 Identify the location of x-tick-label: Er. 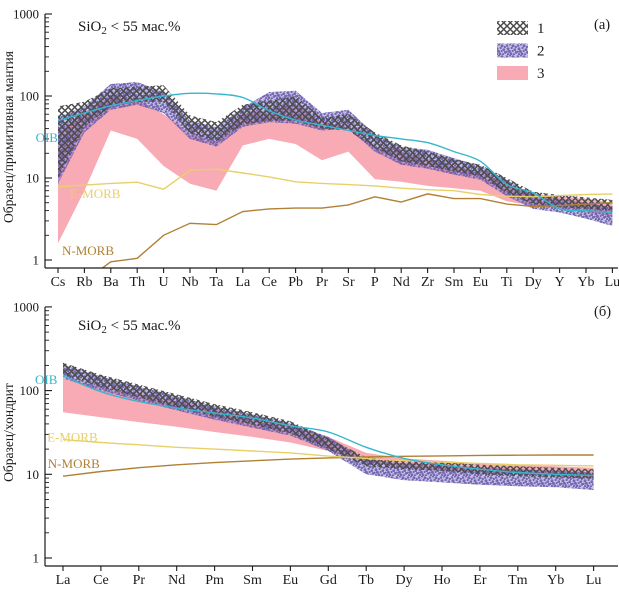
(480, 580).